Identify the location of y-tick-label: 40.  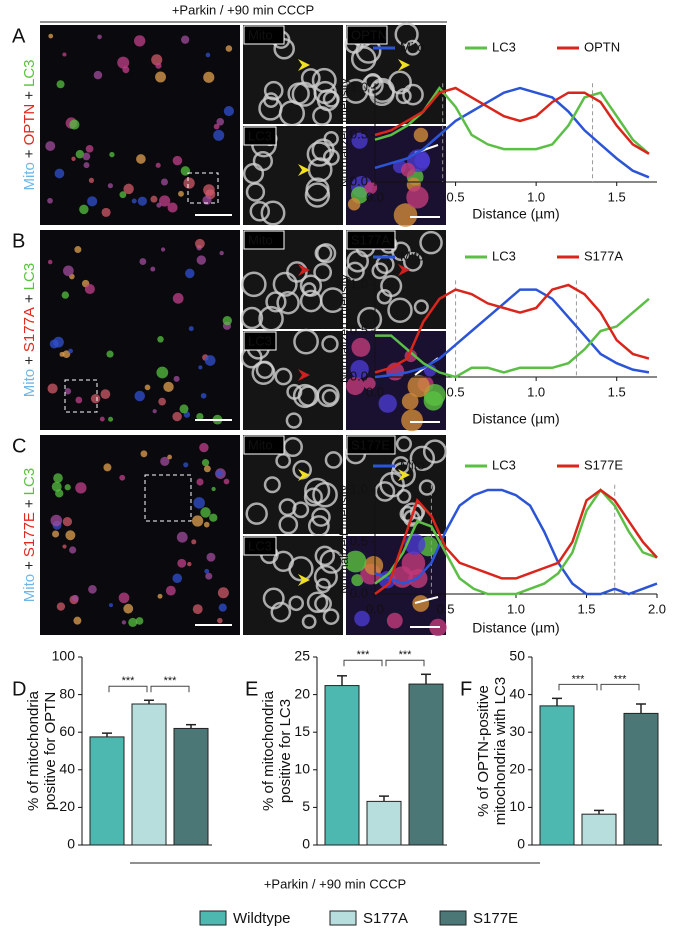
(67, 769).